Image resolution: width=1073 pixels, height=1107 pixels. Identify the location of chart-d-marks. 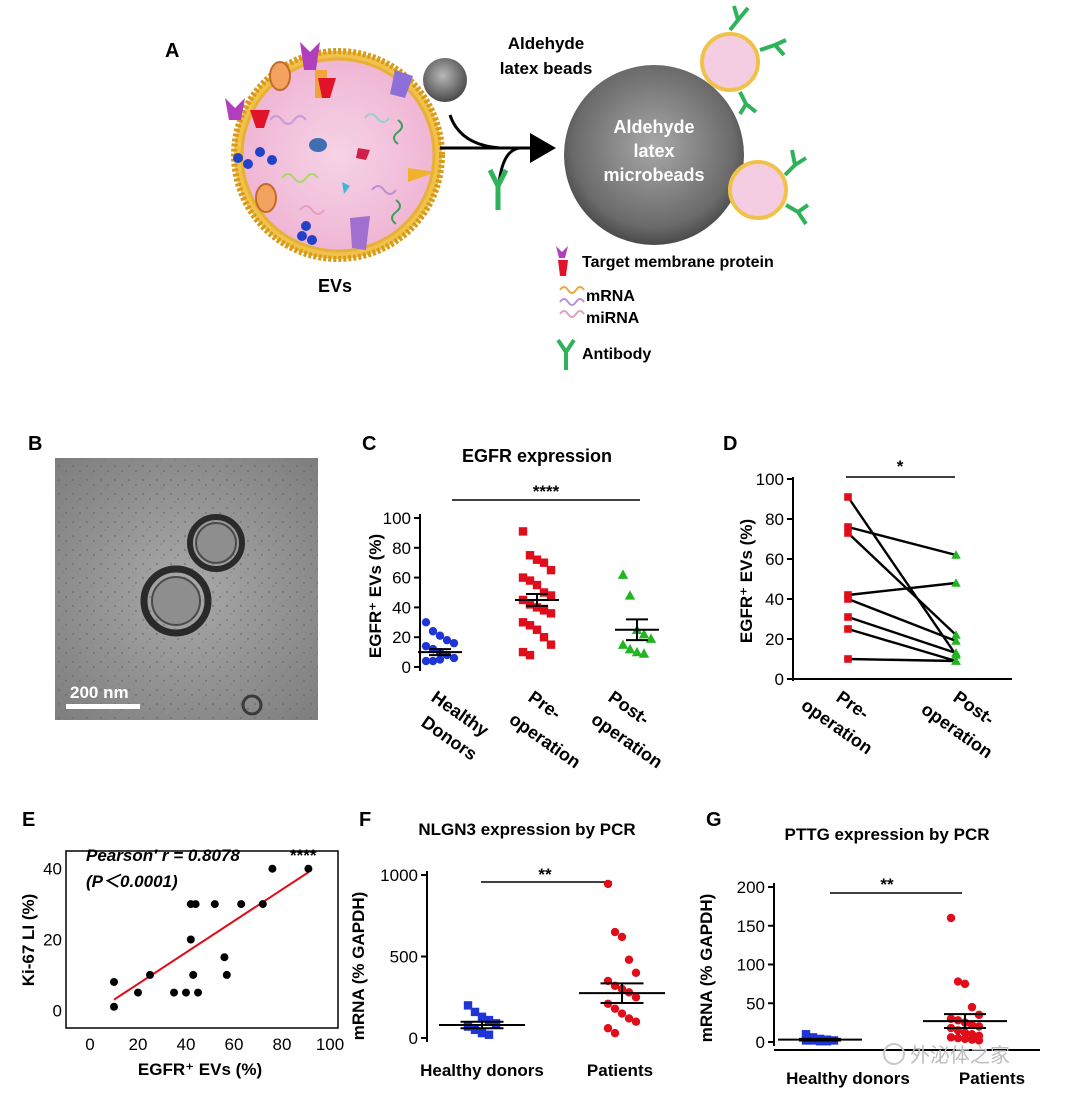
(902, 579).